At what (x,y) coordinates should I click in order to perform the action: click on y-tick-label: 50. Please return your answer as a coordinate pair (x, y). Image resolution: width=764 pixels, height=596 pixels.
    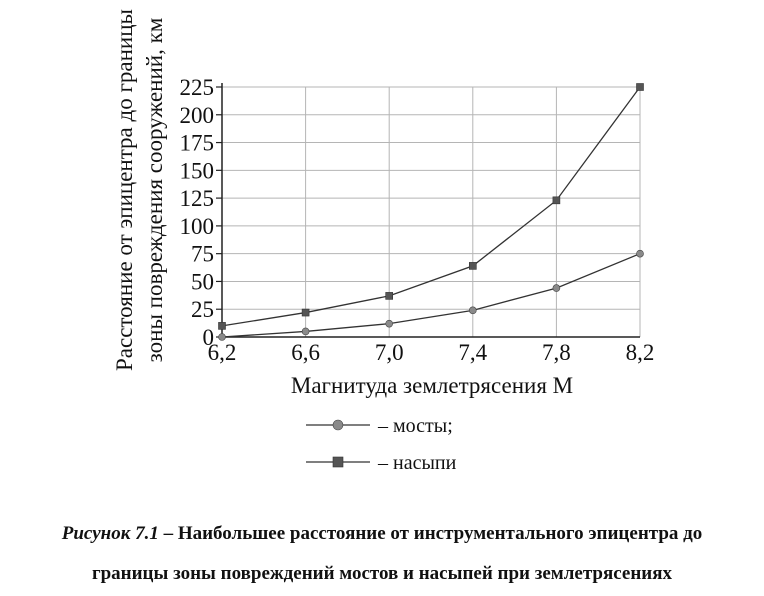
    Looking at the image, I should click on (202, 281).